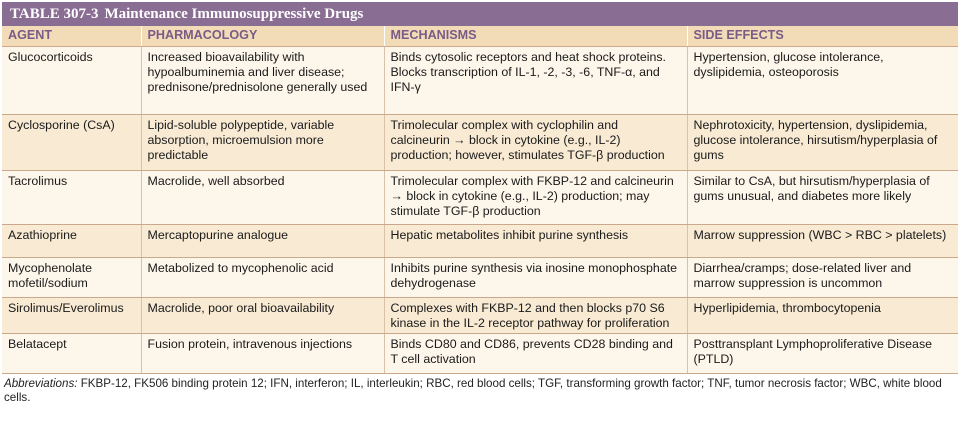 This screenshot has width=960, height=422. What do you see at coordinates (71, 142) in the screenshot?
I see `cell-agent: Cyclosporine (CsA)` at bounding box center [71, 142].